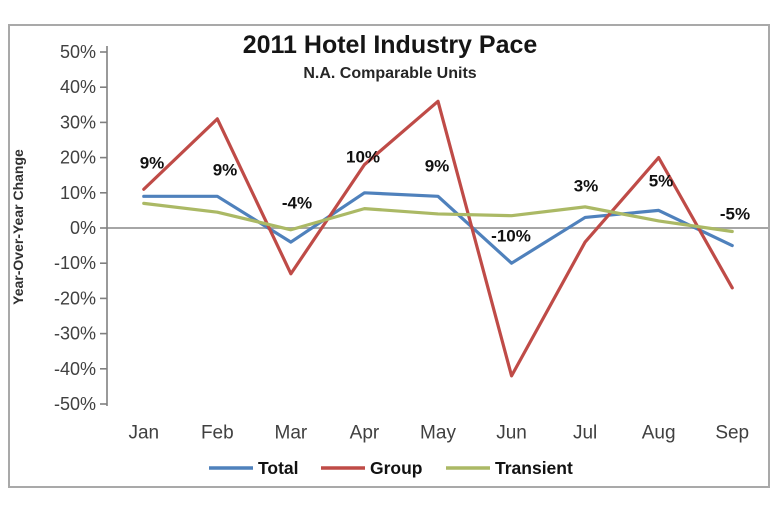  I want to click on x-tick-label: Aug, so click(659, 433).